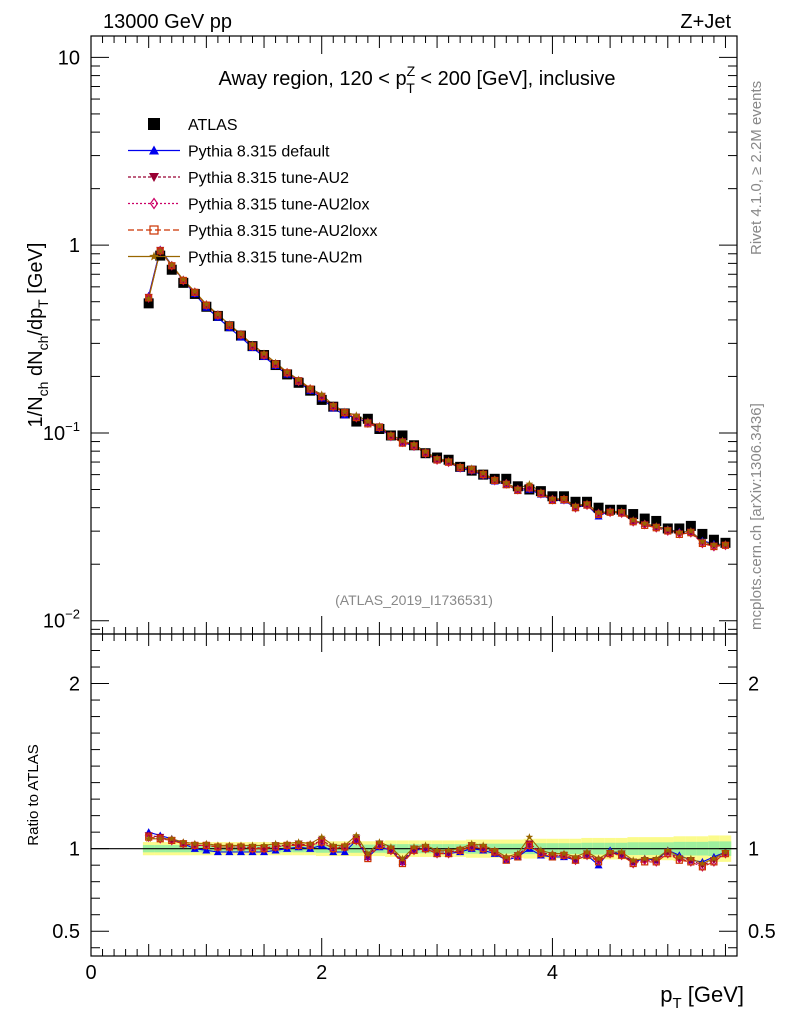  Describe the element at coordinates (167, 22) in the screenshot. I see `energy-label: 13000 GeV pp` at that location.